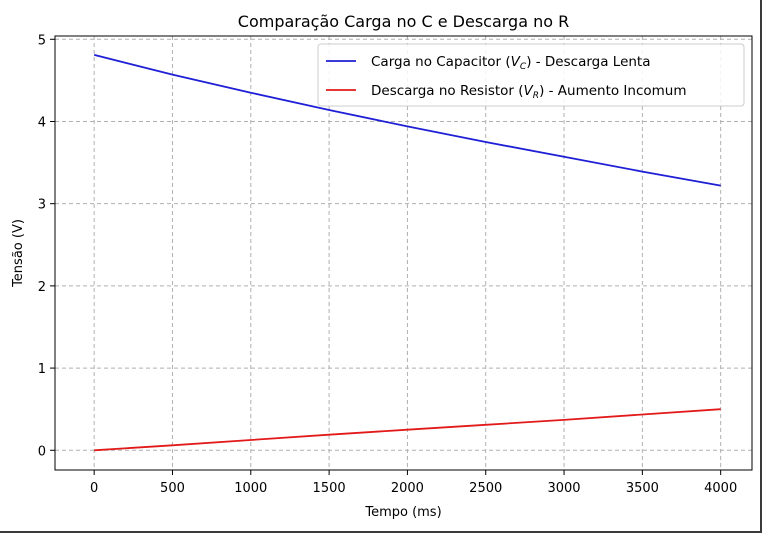 Image resolution: width=762 pixels, height=535 pixels. What do you see at coordinates (563, 488) in the screenshot?
I see `x-tick-label: 3000` at bounding box center [563, 488].